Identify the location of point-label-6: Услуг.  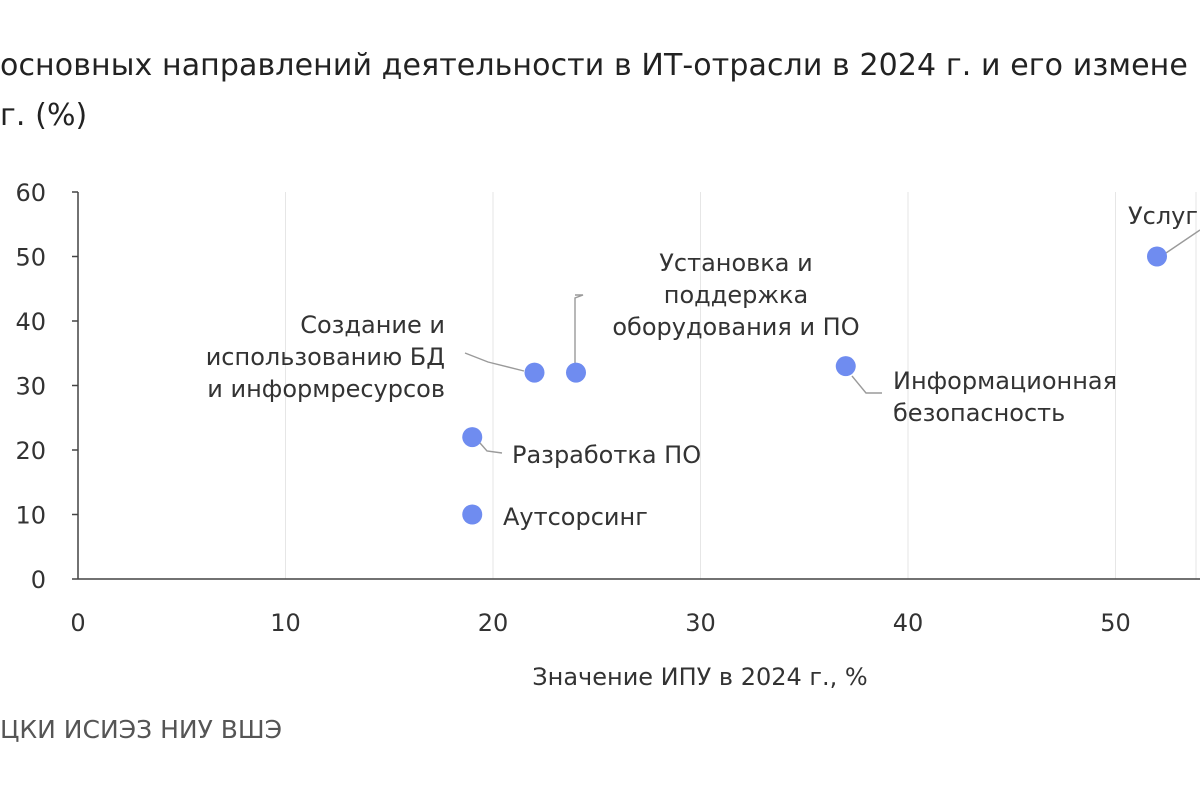
(1163, 216).